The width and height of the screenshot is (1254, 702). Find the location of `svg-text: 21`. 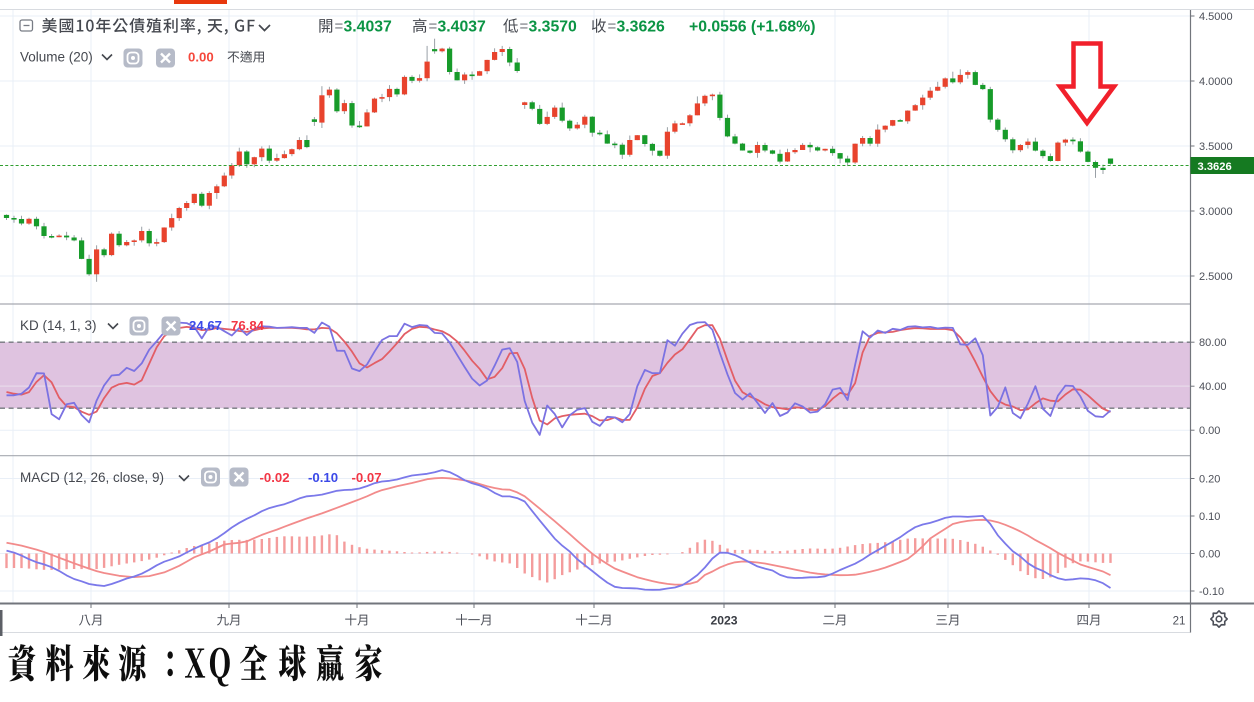

svg-text: 21 is located at coordinates (1179, 622).